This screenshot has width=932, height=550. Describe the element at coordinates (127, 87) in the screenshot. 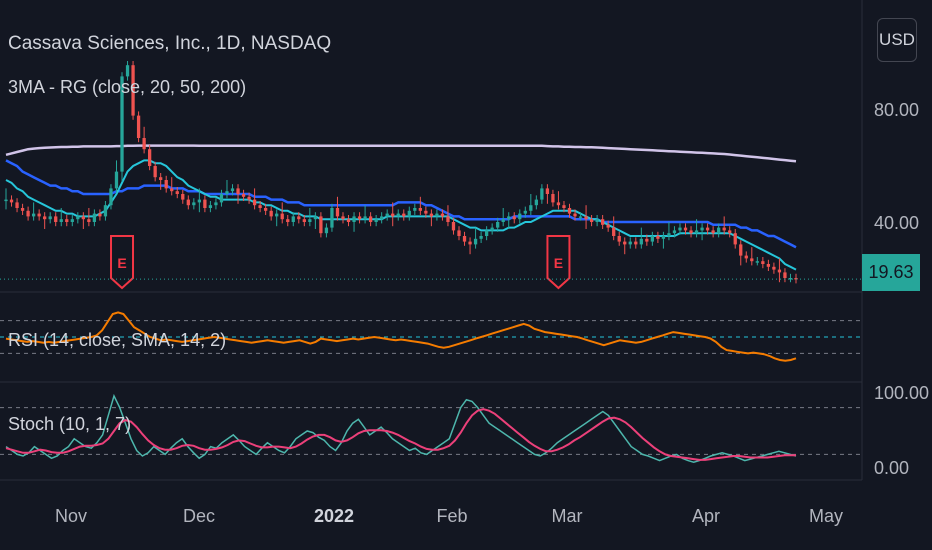

I see `moving-average-legend: 3MA - RG (close, 20, 50, 200)` at that location.